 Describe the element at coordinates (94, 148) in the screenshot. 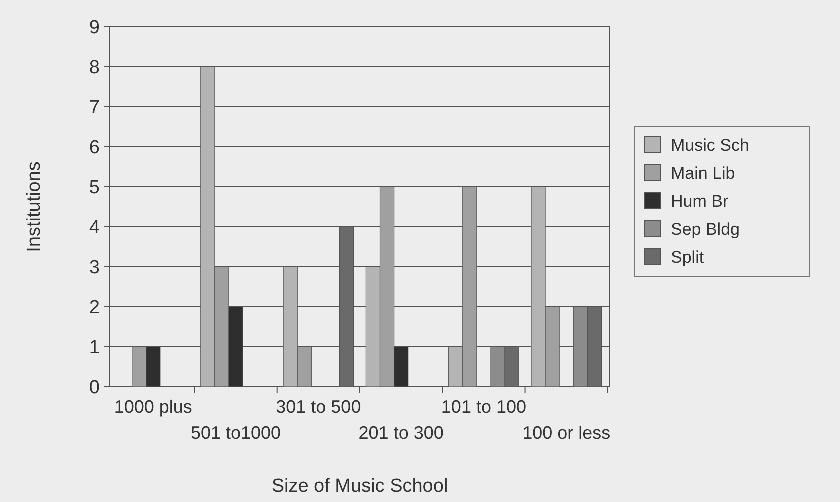

I see `y-tick-label: 6` at that location.